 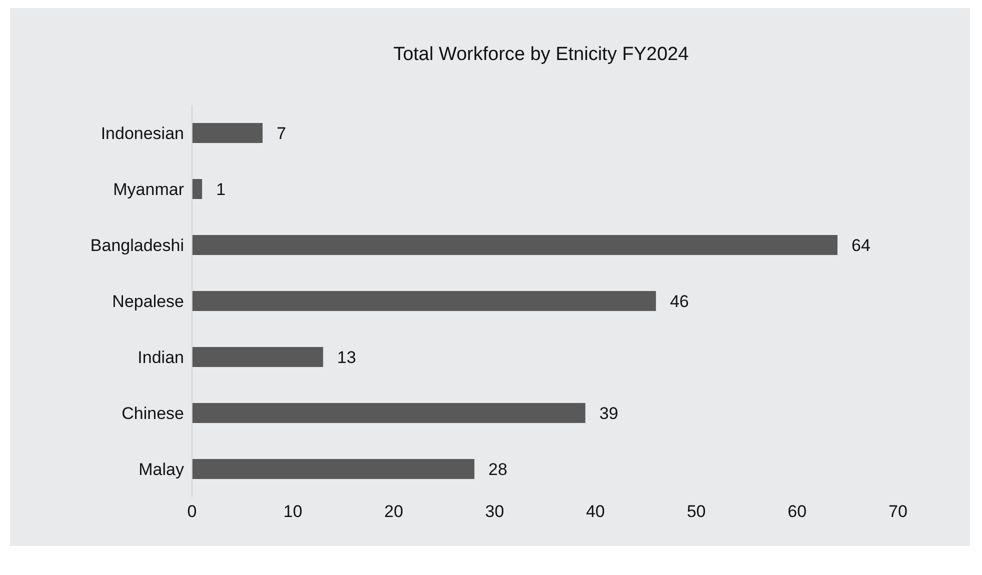 I want to click on data-label: 46, so click(x=679, y=302).